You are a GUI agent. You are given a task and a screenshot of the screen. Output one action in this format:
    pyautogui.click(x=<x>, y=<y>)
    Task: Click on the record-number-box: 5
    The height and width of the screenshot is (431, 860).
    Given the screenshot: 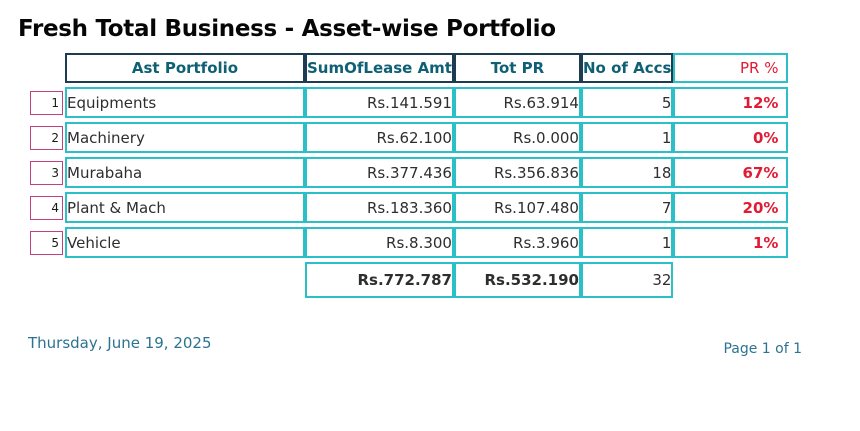 What is the action you would take?
    pyautogui.click(x=46, y=242)
    